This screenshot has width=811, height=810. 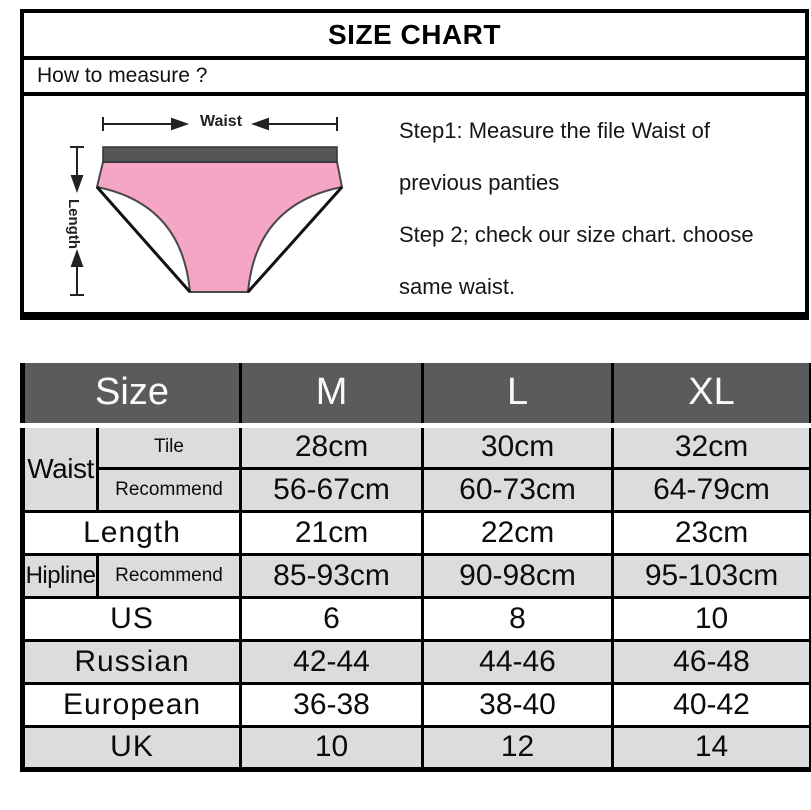 What do you see at coordinates (169, 446) in the screenshot?
I see `row-sublabel-tile: Tile` at bounding box center [169, 446].